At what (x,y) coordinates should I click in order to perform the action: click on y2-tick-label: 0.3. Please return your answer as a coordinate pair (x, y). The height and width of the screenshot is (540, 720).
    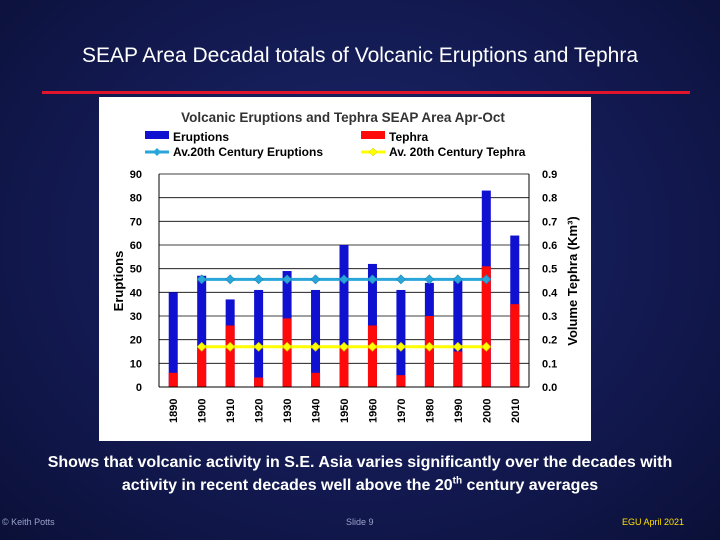
    Looking at the image, I should click on (549, 317).